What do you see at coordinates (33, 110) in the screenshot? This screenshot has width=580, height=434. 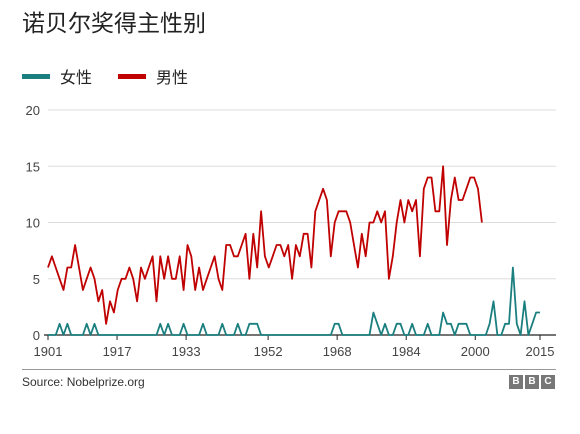 I see `y-tick-label: 20` at bounding box center [33, 110].